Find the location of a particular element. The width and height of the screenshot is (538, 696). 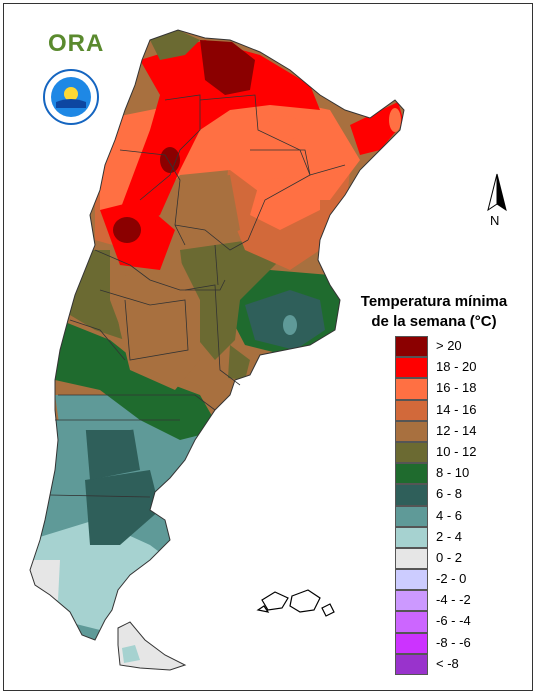

legend-item: 18 - 20 is located at coordinates (450, 368).